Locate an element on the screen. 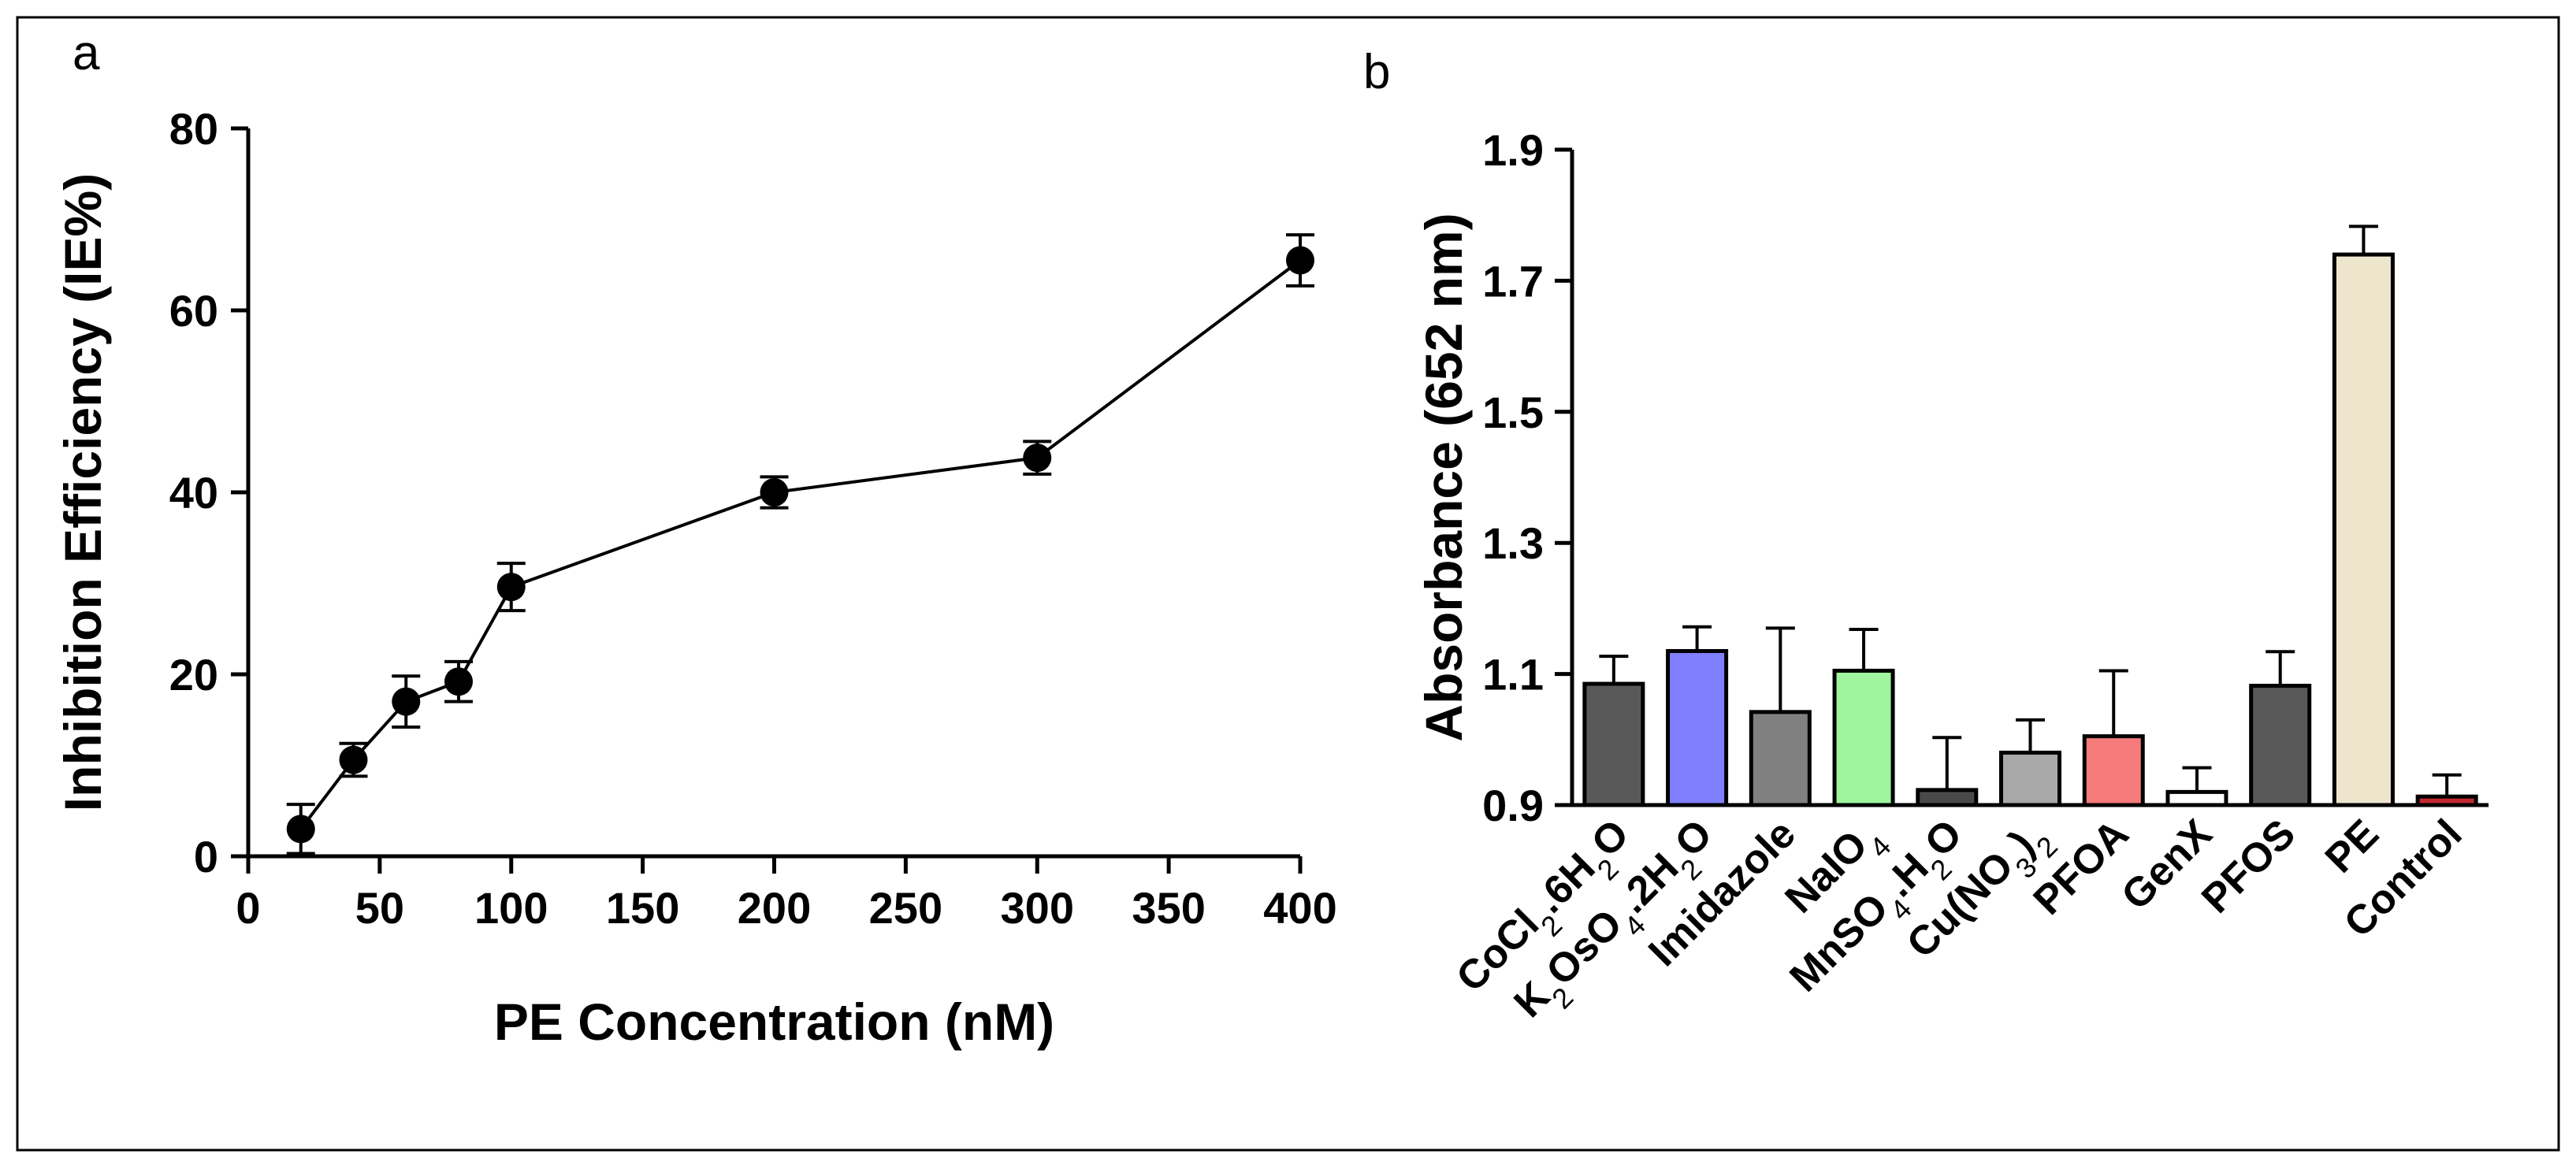 This screenshot has width=2576, height=1169. panel-b-label: b is located at coordinates (1376, 72).